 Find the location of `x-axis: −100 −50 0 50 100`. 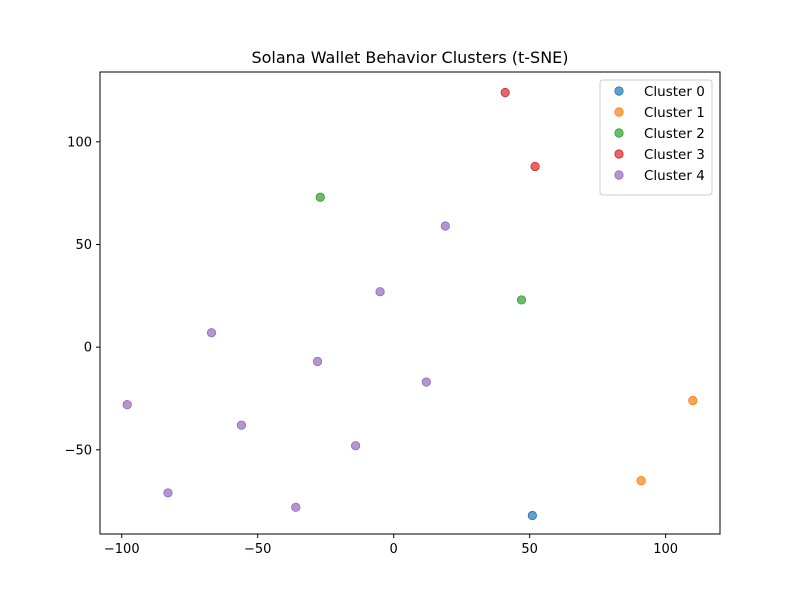

x-axis: −100 −50 0 50 100 is located at coordinates (391, 545).